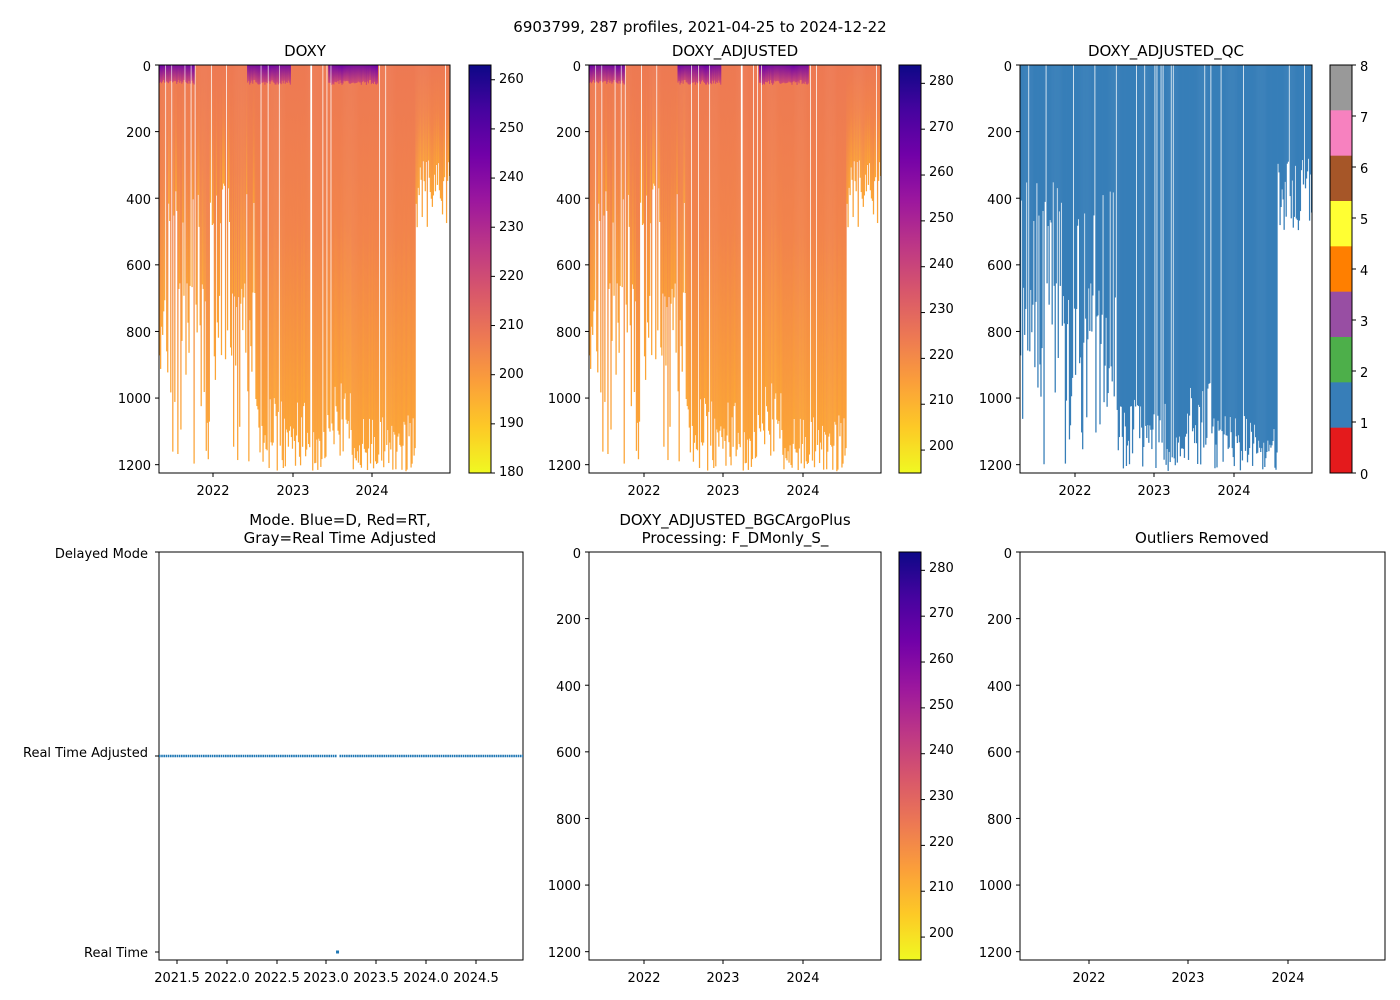 This screenshot has width=1400, height=1000. I want to click on colorbar-tick-labels: 180 190 200 210 220 230 240 250 260, so click(511, 276).